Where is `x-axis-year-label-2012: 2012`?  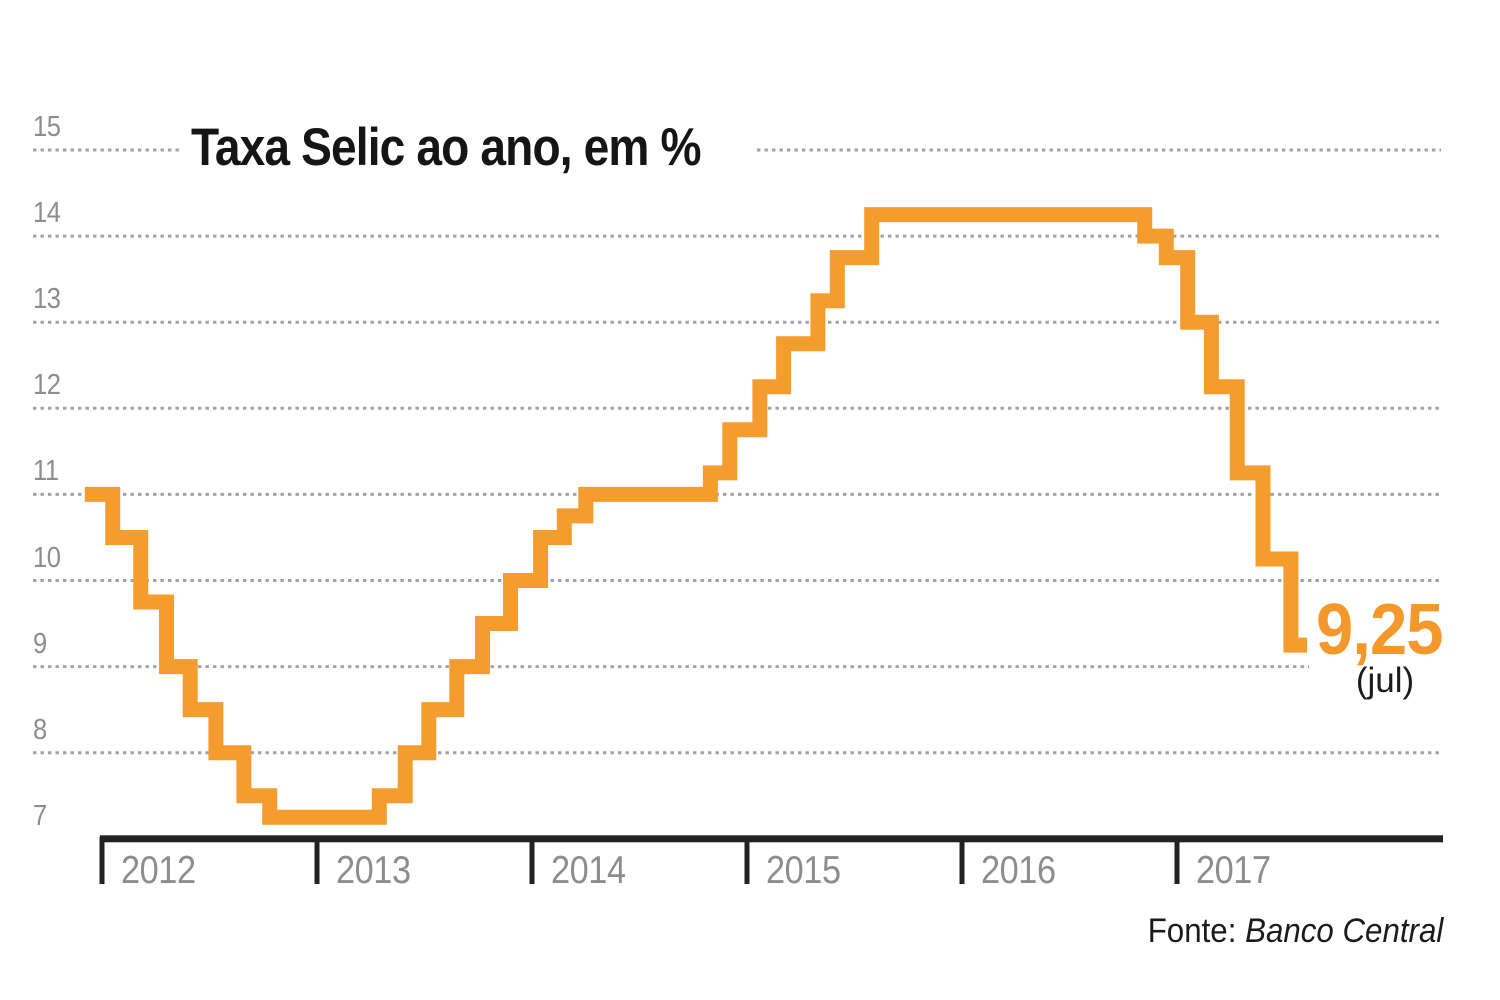 x-axis-year-label-2012: 2012 is located at coordinates (158, 870).